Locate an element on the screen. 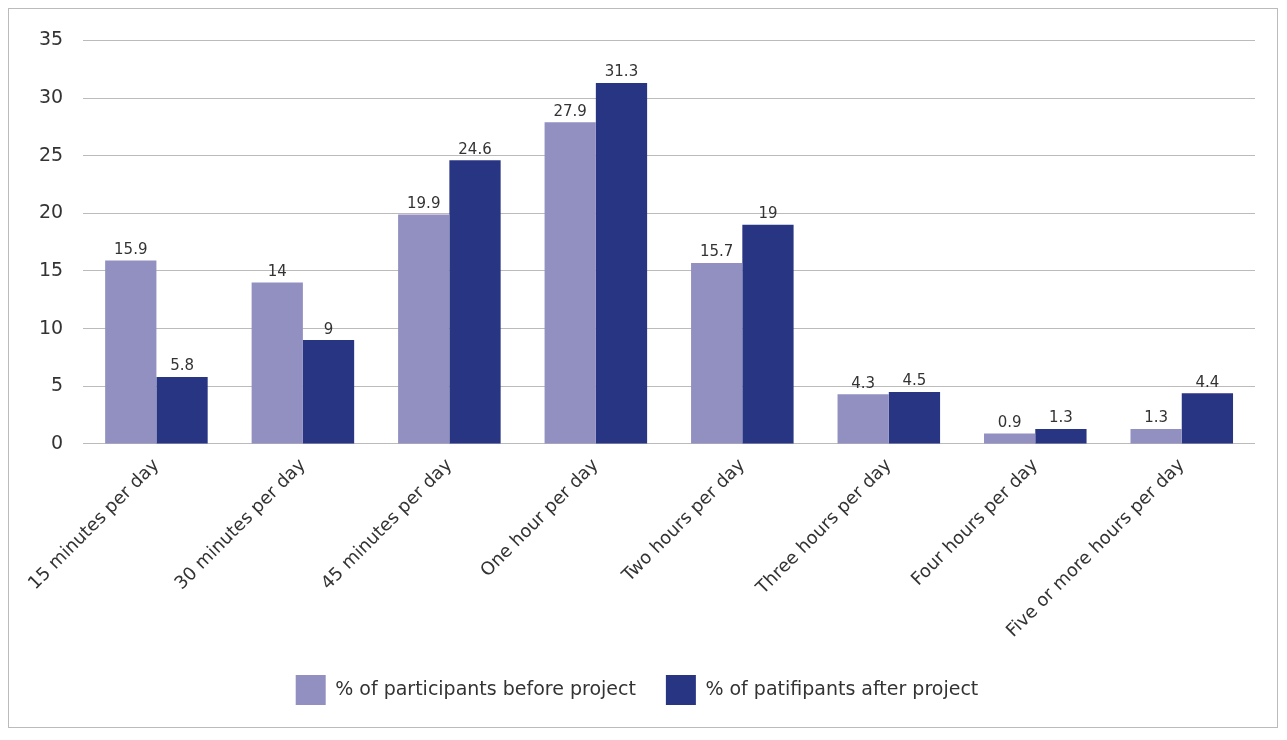 Image resolution: width=1287 pixels, height=740 pixels. data-label: 0.9 is located at coordinates (1009, 421).